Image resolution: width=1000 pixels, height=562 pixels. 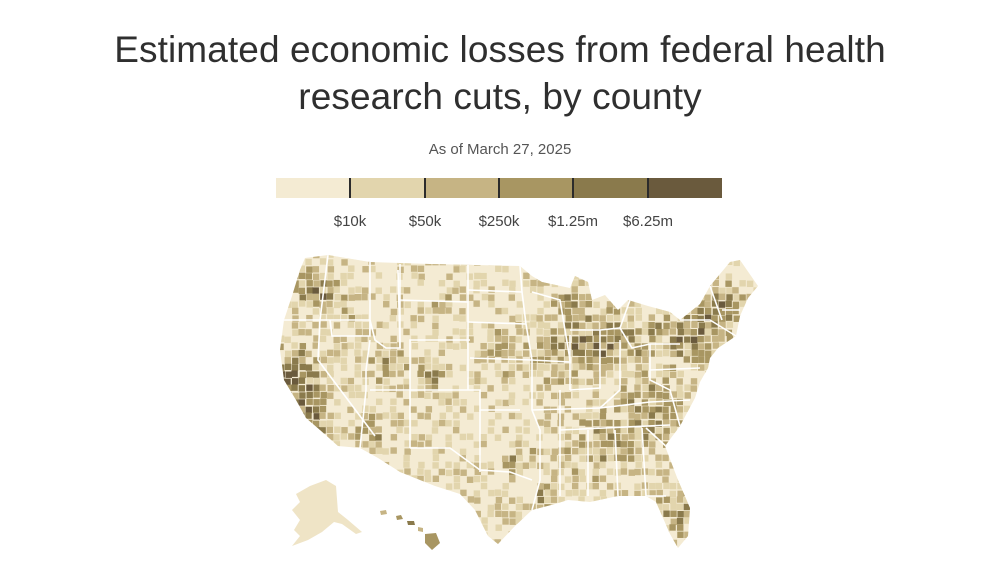 I want to click on legend-label-6-25m: $6.25m, so click(x=648, y=221).